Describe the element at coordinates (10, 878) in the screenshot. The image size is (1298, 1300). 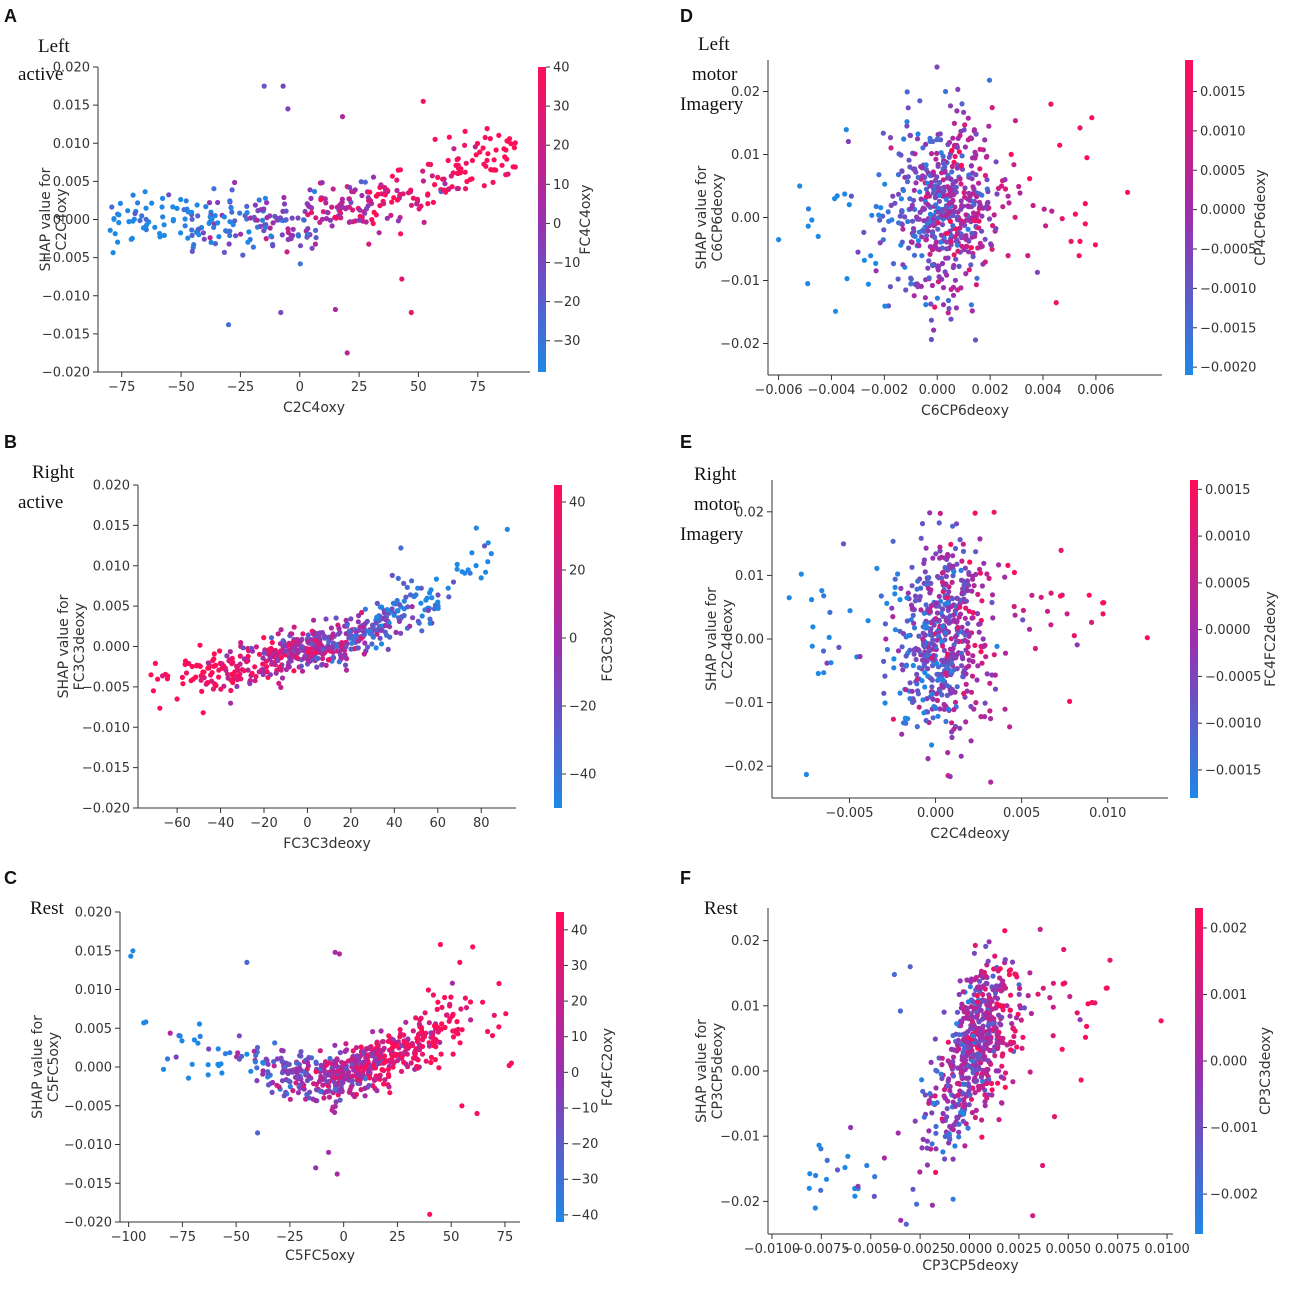
I see `panel-letter: C` at that location.